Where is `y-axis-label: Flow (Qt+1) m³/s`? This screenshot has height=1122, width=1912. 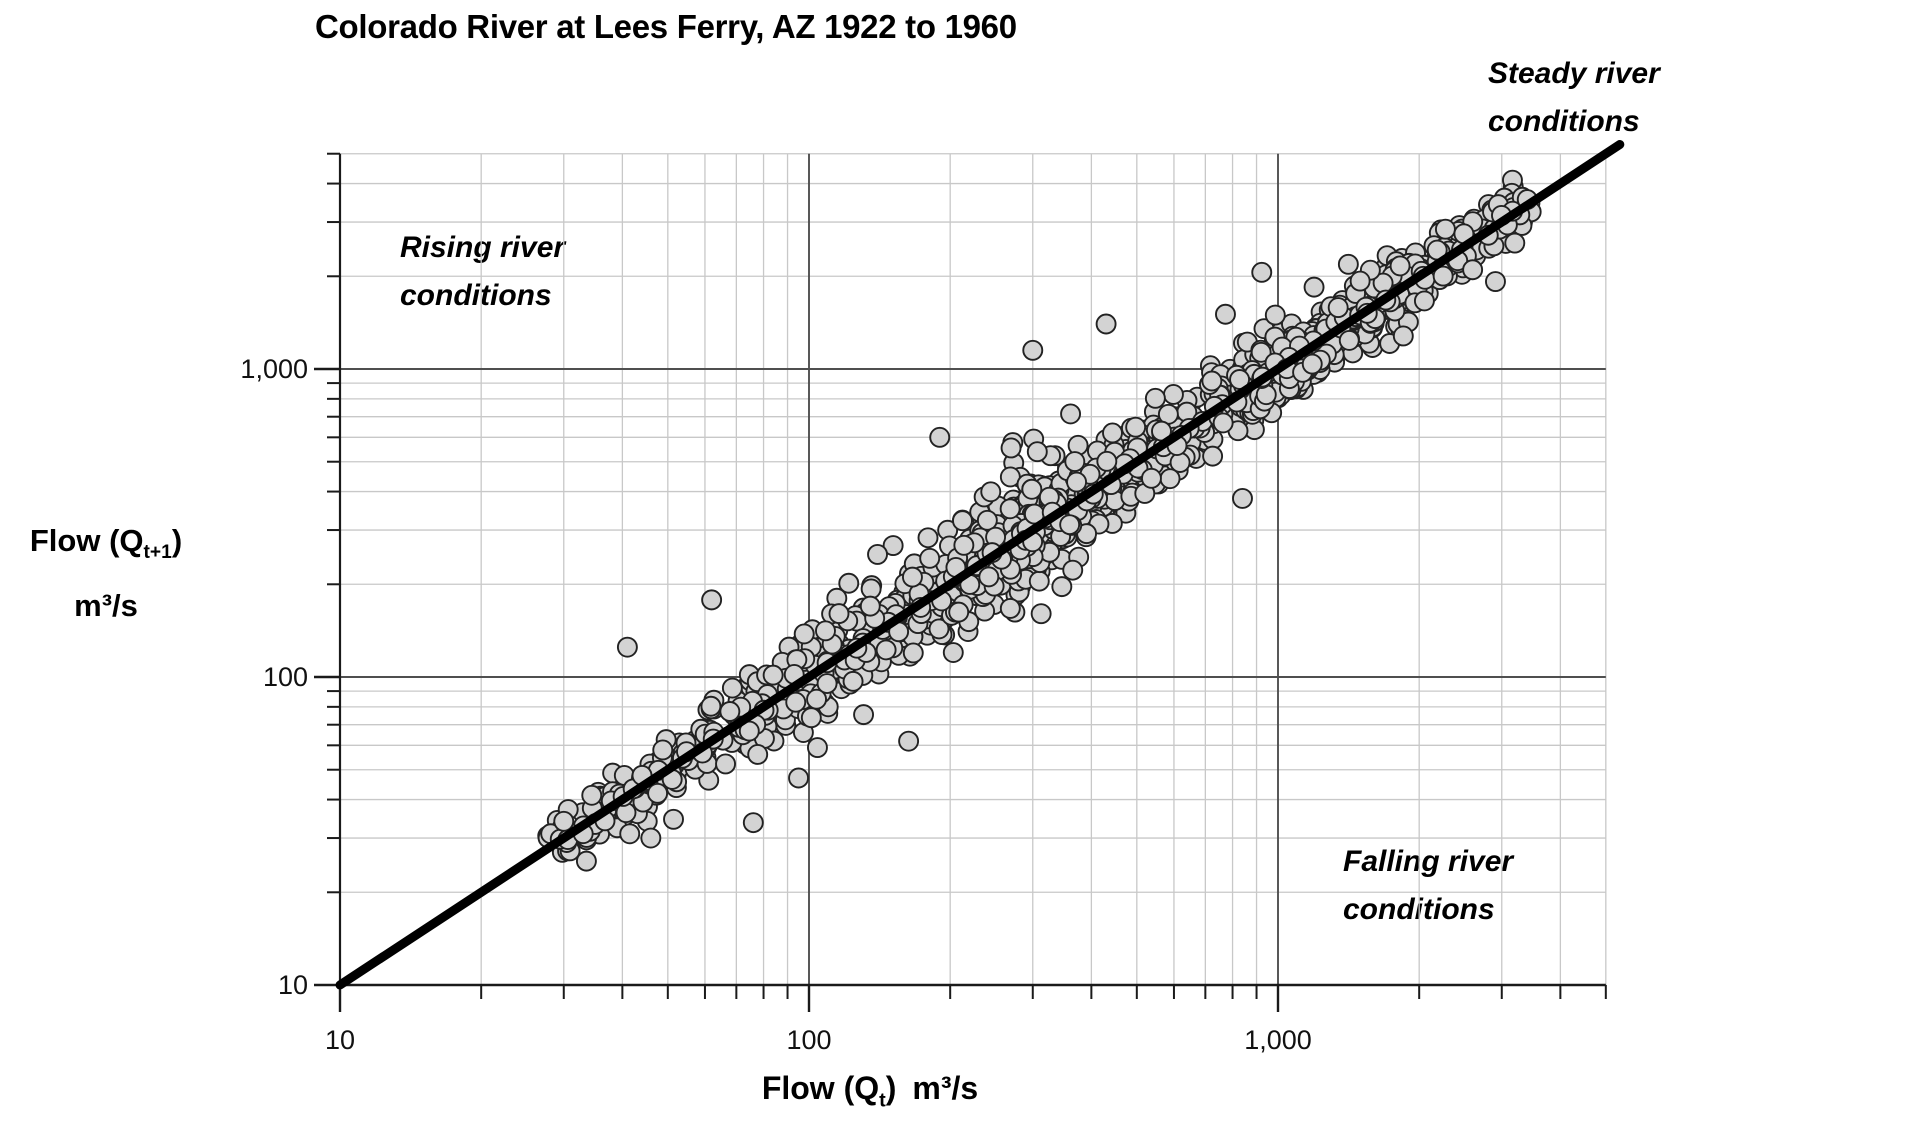 y-axis-label: Flow (Qt+1) m³/s is located at coordinates (106, 573).